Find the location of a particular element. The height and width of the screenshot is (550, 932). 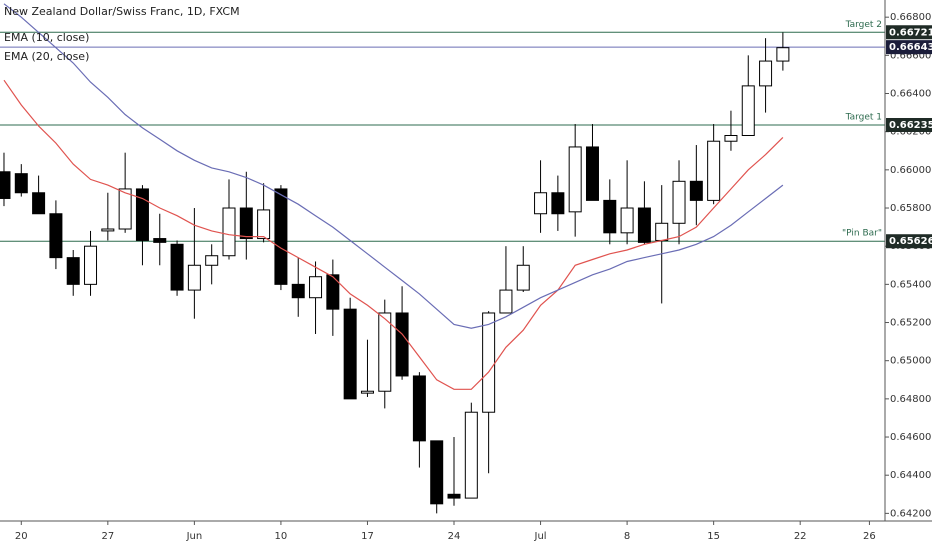

x-tick-label: Jul is located at coordinates (540, 536).